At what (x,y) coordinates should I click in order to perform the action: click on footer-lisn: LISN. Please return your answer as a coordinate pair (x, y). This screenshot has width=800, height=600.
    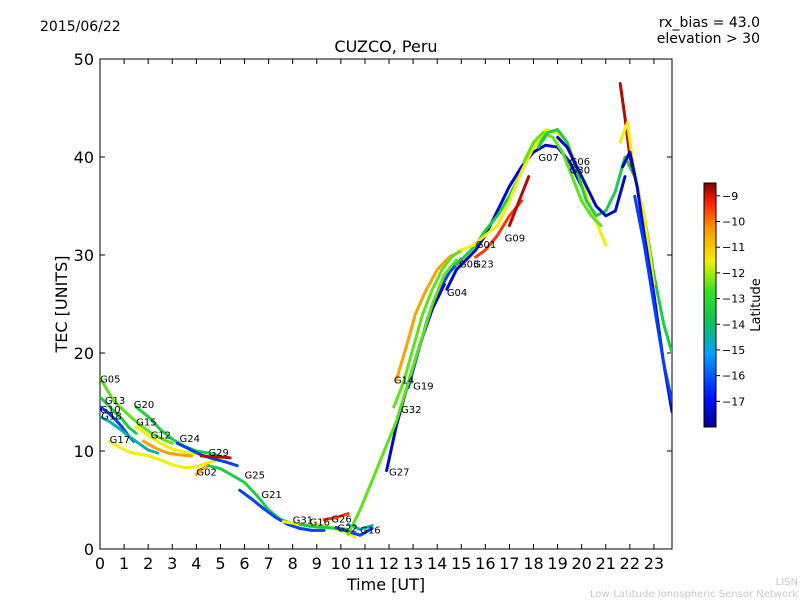
    Looking at the image, I should click on (787, 582).